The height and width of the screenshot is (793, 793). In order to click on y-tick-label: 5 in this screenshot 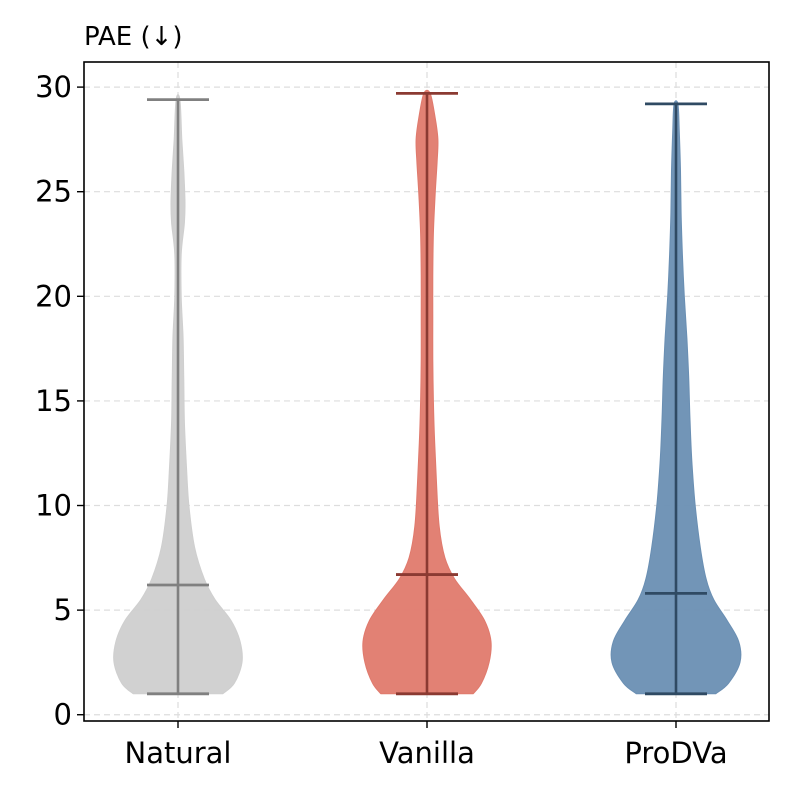, I will do `click(63, 610)`.